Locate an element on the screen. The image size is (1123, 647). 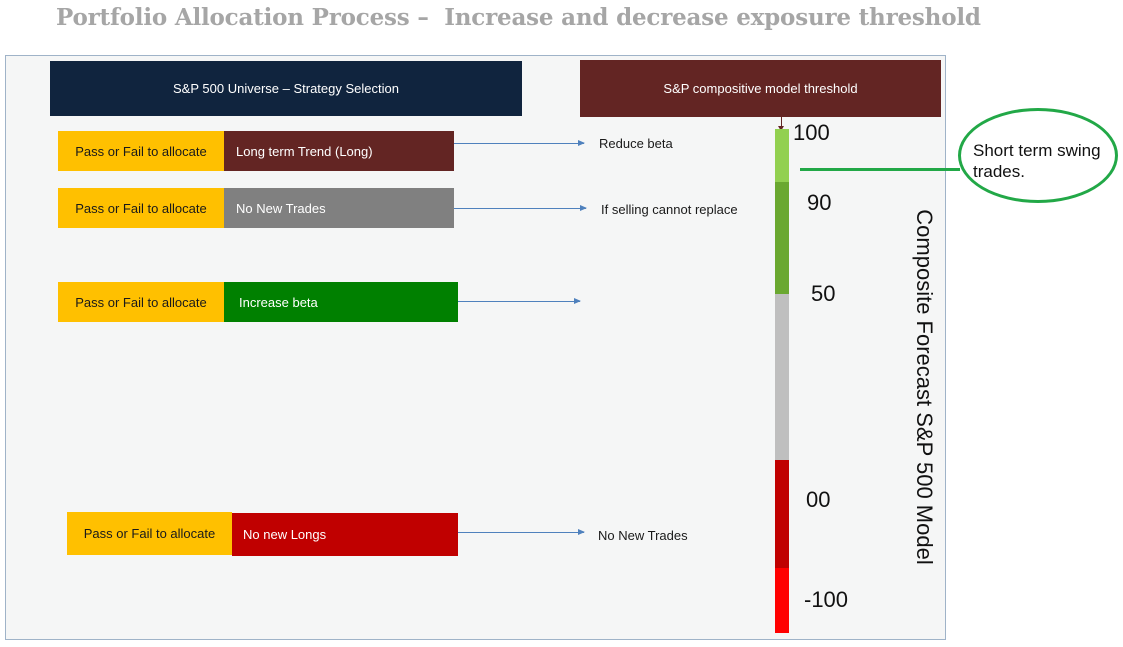
header-model-threshold: S&P compositive model threshold is located at coordinates (760, 88).